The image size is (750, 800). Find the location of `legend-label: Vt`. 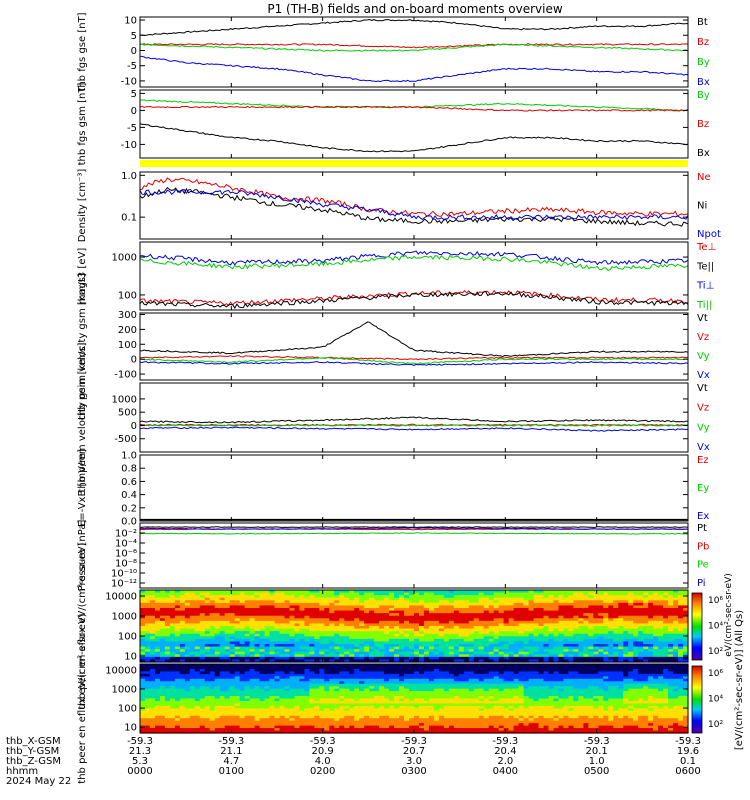

legend-label: Vt is located at coordinates (702, 388).